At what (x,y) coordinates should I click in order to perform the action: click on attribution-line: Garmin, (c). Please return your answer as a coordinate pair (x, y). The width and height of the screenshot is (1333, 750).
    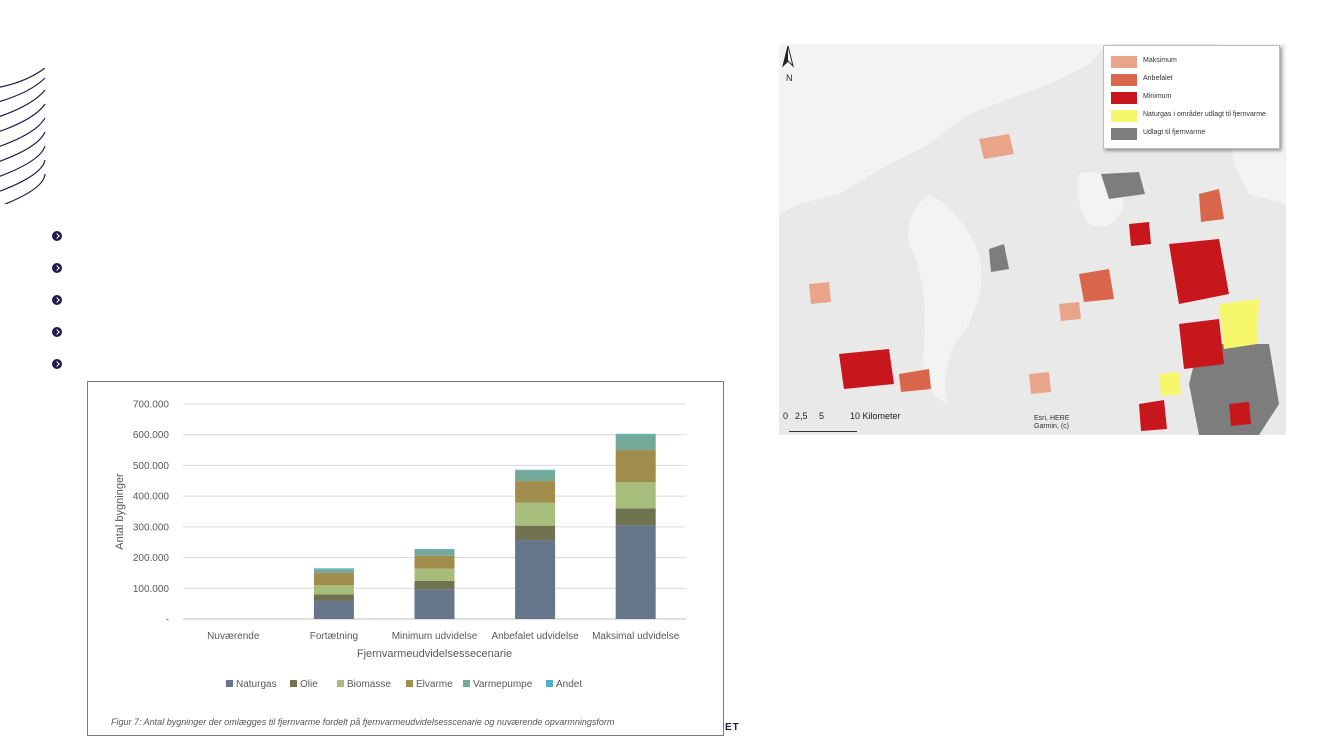
    Looking at the image, I should click on (1051, 426).